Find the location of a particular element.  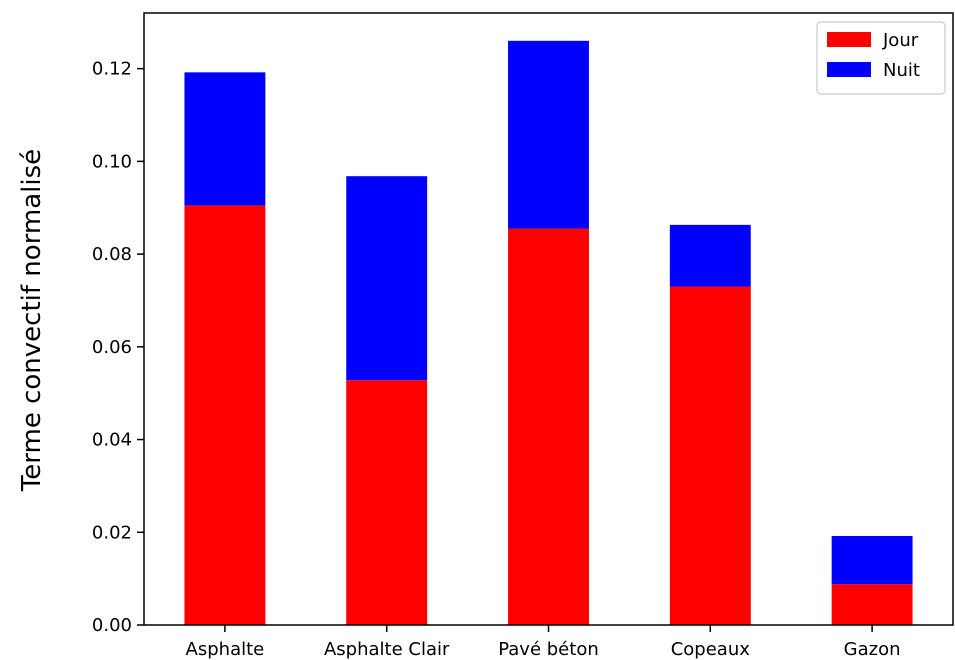

legend-label-nuit: Nuit is located at coordinates (901, 70).